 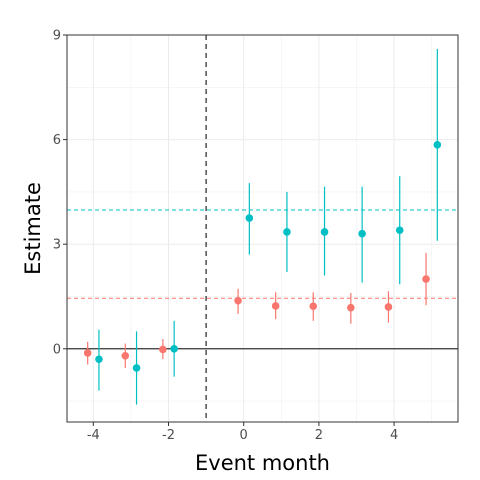 I want to click on y-tick-label: 3, so click(x=57, y=245).